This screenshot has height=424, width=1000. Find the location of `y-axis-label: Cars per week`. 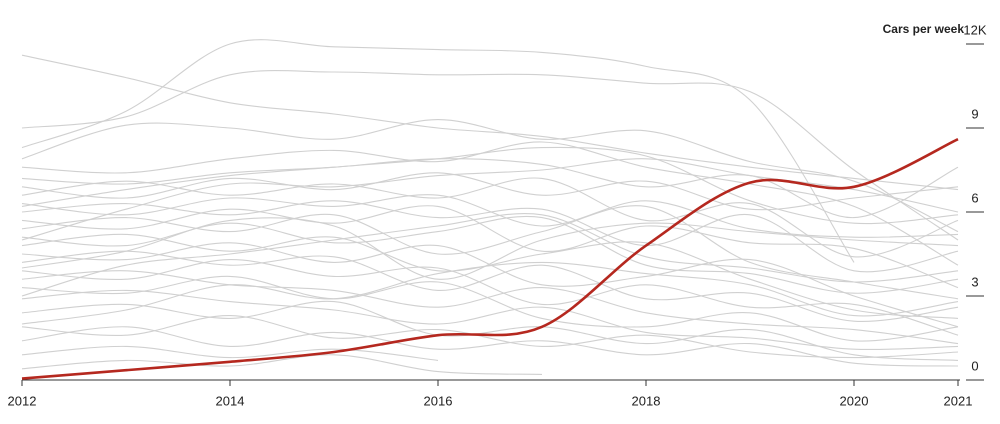

y-axis-label: Cars per week is located at coordinates (924, 29).